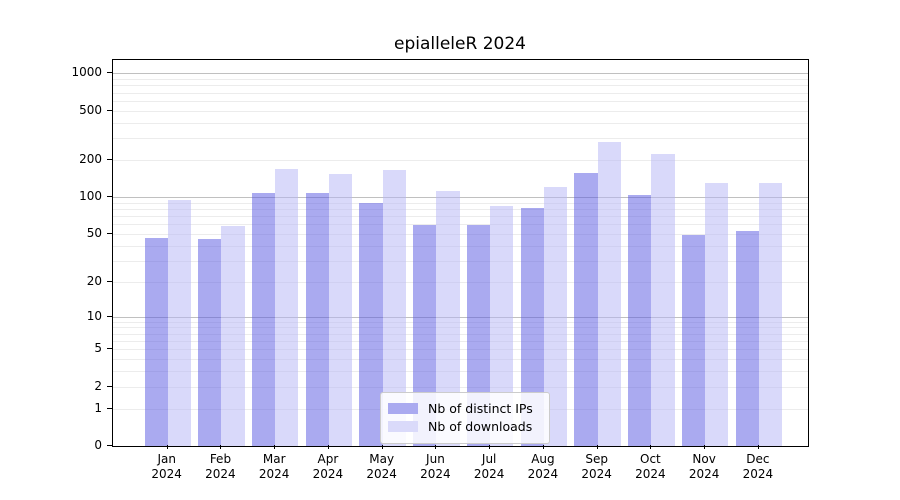  Describe the element at coordinates (382, 447) in the screenshot. I see `x-tick-may` at that location.